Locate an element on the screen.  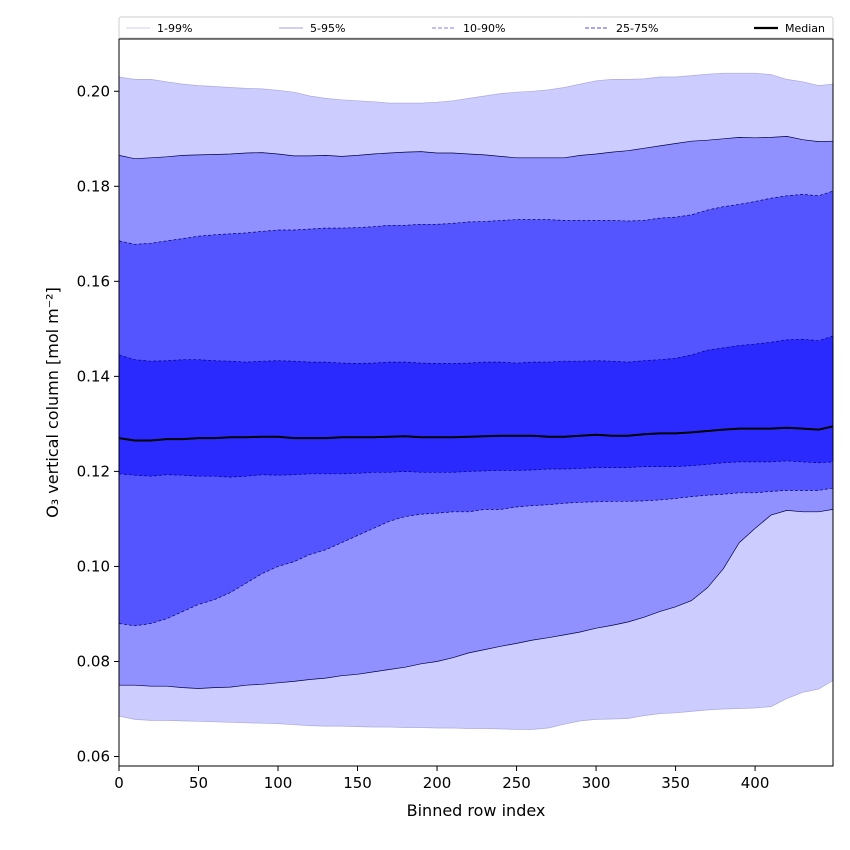
y-tick-label: 0.14 is located at coordinates (93, 376).